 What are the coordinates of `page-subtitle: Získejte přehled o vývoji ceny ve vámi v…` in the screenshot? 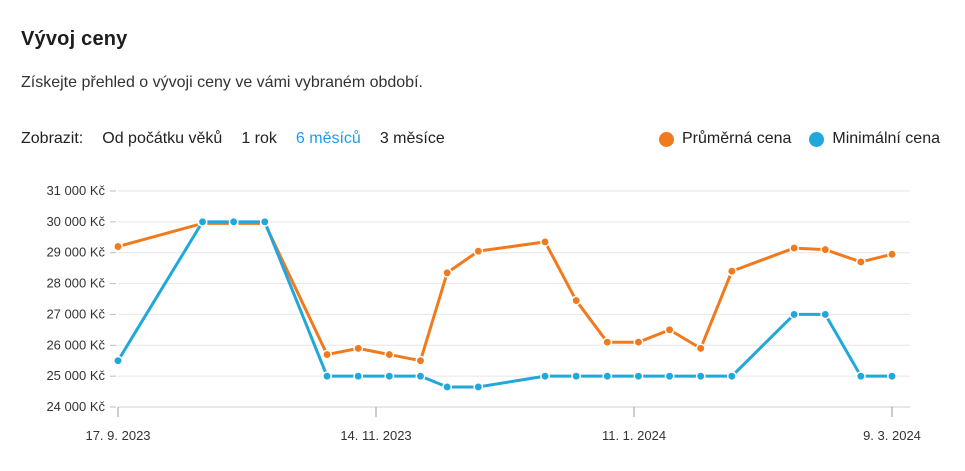 It's located at (222, 82).